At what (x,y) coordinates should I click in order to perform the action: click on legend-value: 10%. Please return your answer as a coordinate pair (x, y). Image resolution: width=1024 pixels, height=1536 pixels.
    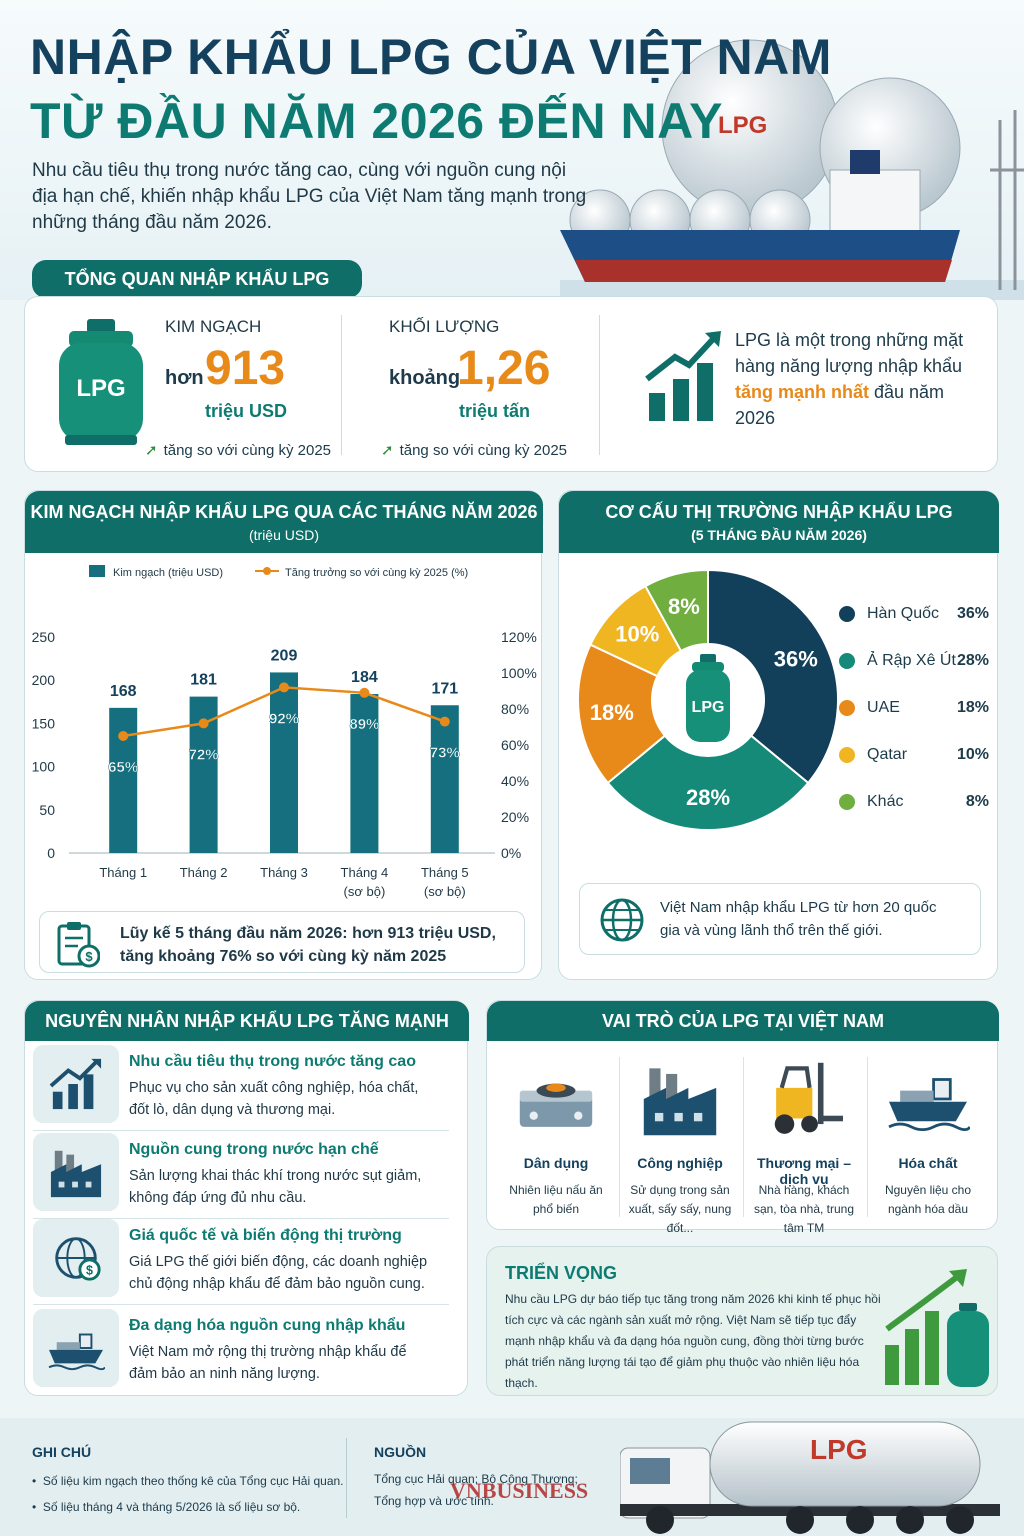
    Looking at the image, I should click on (972, 754).